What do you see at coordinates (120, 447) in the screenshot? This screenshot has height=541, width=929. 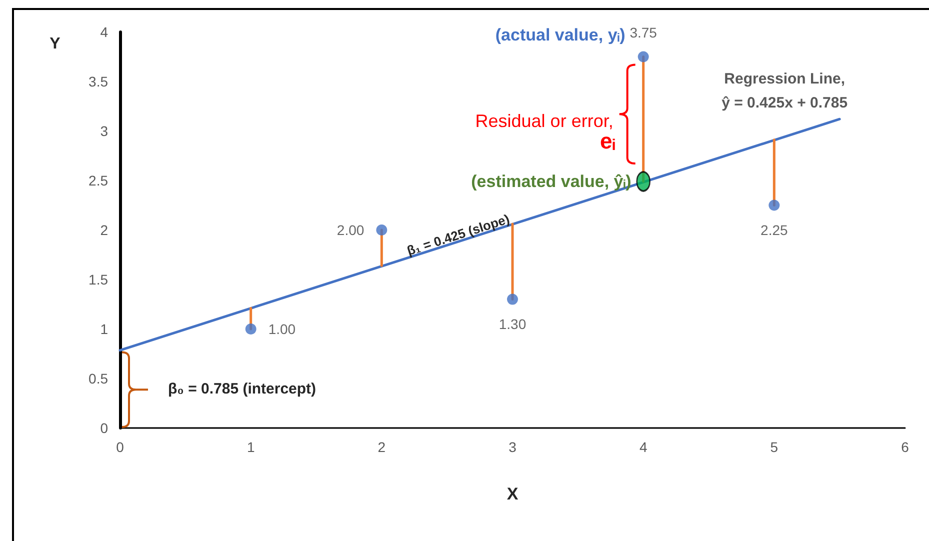 I see `x-tick-label: 0` at bounding box center [120, 447].